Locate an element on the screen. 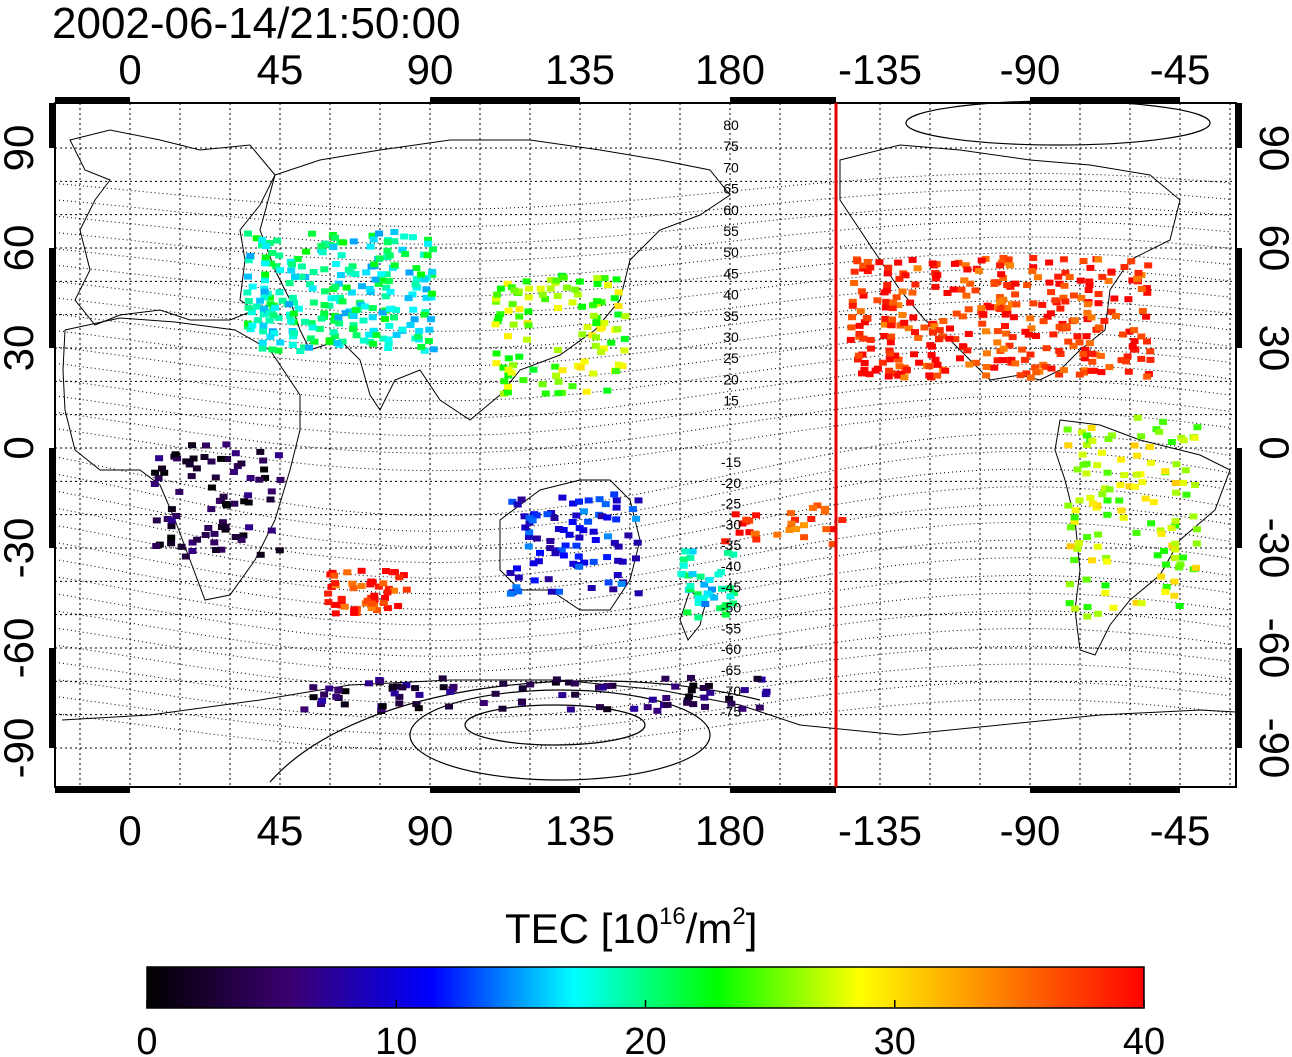 This screenshot has width=1292, height=1057. colorbar-tick-label: 30 is located at coordinates (895, 1039).